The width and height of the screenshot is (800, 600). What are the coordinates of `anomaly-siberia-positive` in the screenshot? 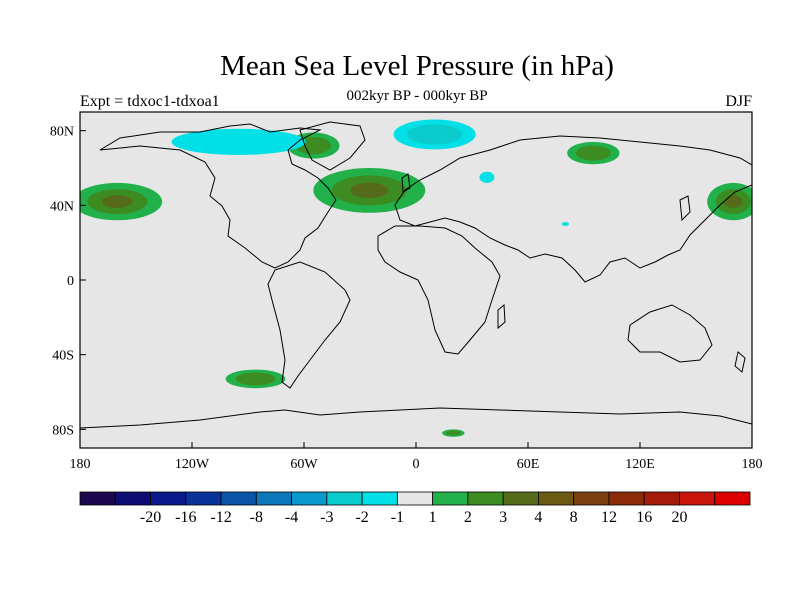 It's located at (593, 153).